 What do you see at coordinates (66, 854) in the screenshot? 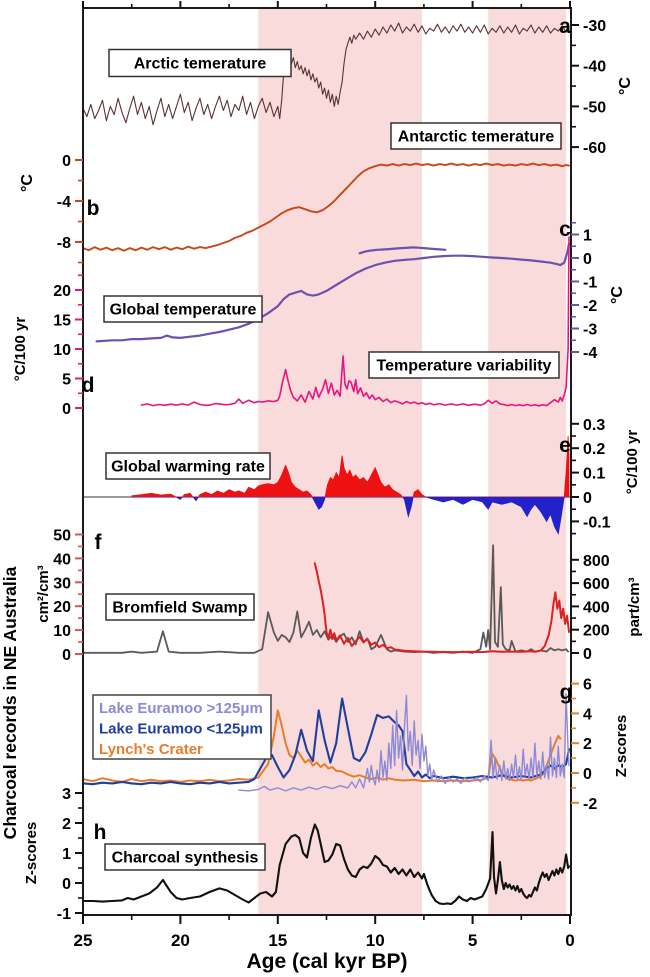
I see `axis-h-tick-label: 1` at bounding box center [66, 854].